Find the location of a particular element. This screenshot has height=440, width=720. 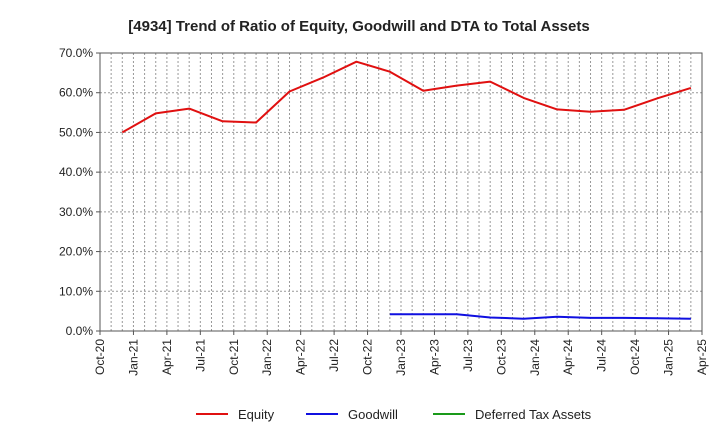

legend: Equity Goodwill Deferred Tax Assets is located at coordinates (394, 414).